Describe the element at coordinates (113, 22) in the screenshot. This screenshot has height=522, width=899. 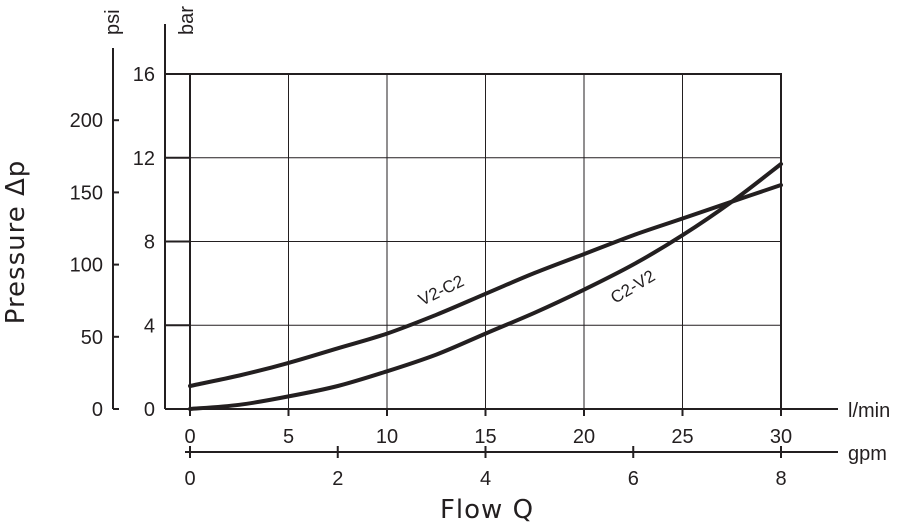
I see `y-axis-unit-psi: psi` at that location.